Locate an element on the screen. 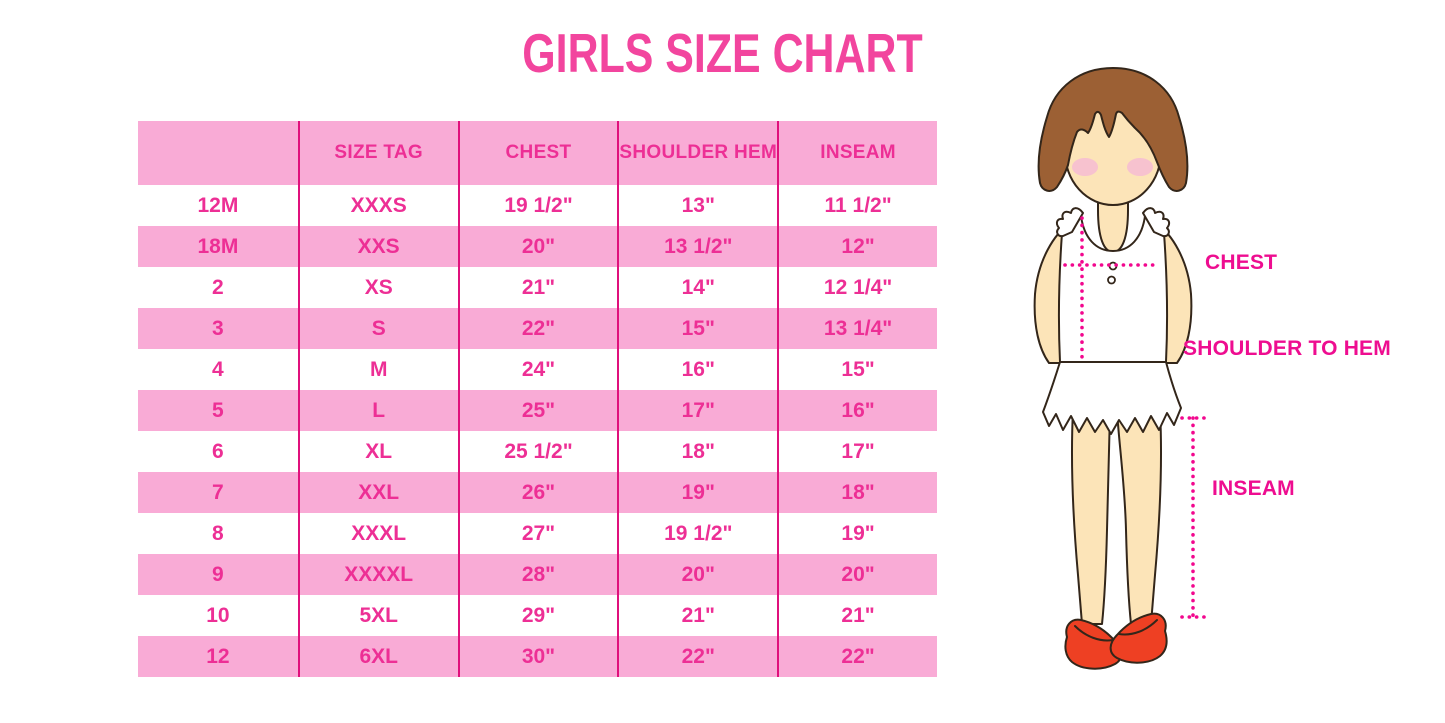 This screenshot has width=1445, height=723. chest-label: CHEST is located at coordinates (1241, 262).